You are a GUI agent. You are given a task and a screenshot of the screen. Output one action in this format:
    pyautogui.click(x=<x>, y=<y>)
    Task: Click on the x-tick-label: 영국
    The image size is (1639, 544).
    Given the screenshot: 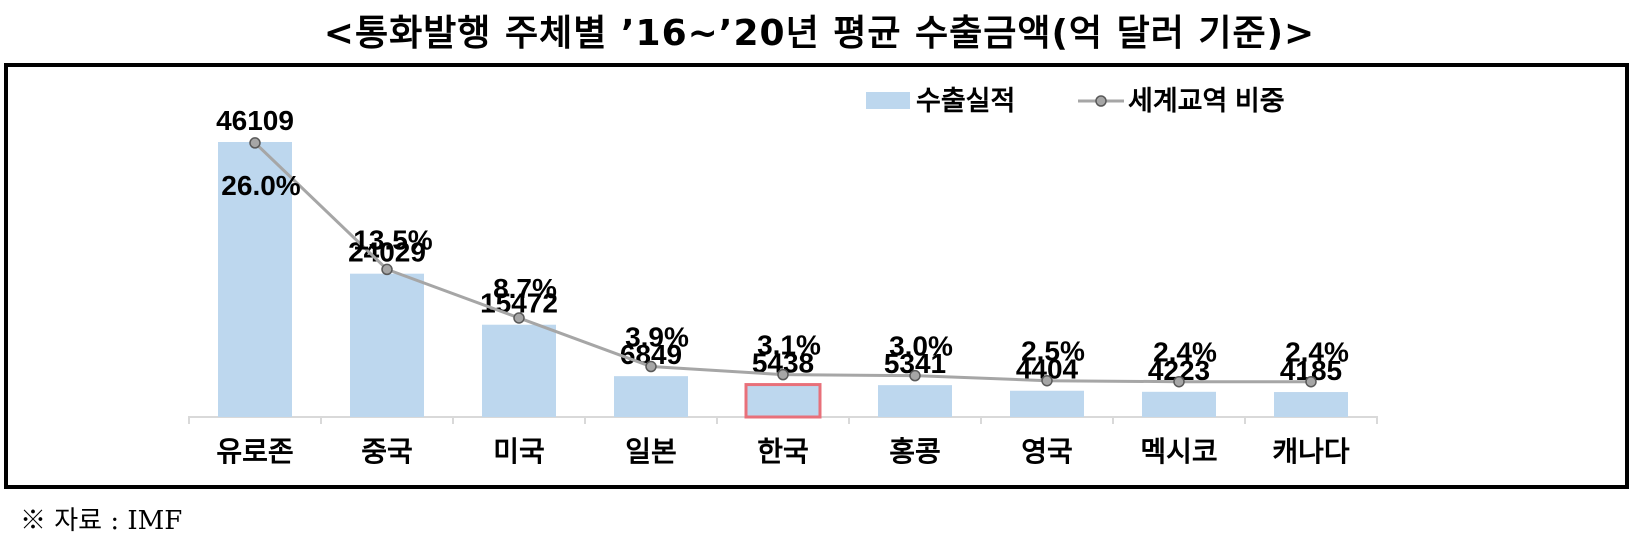 What is the action you would take?
    pyautogui.click(x=1047, y=451)
    